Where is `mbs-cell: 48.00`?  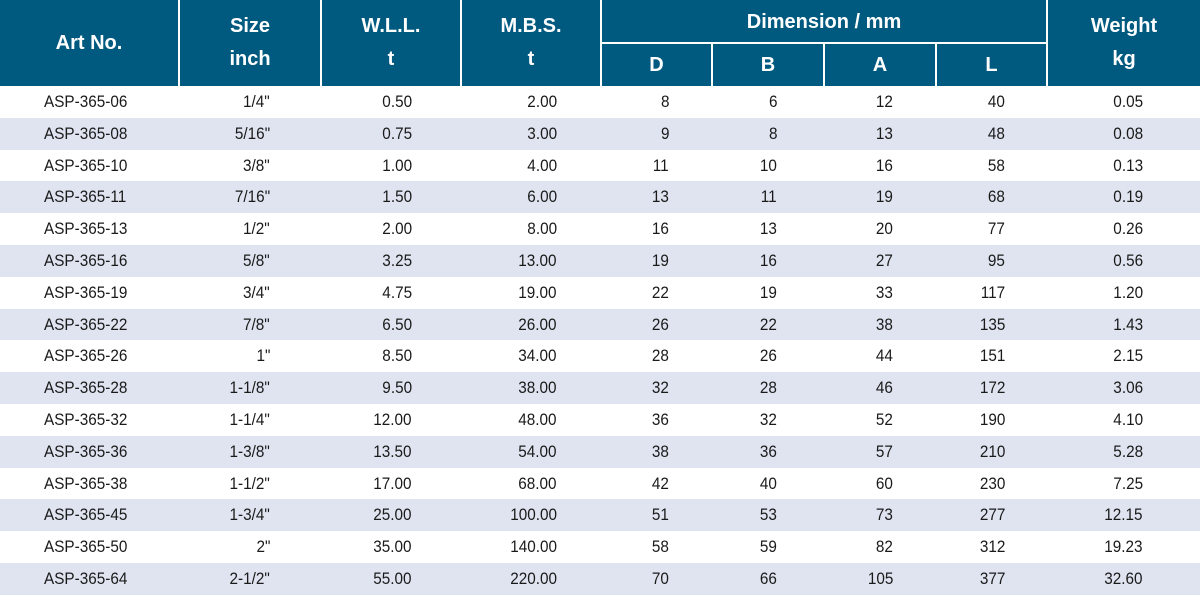
mbs-cell: 48.00 is located at coordinates (535, 420).